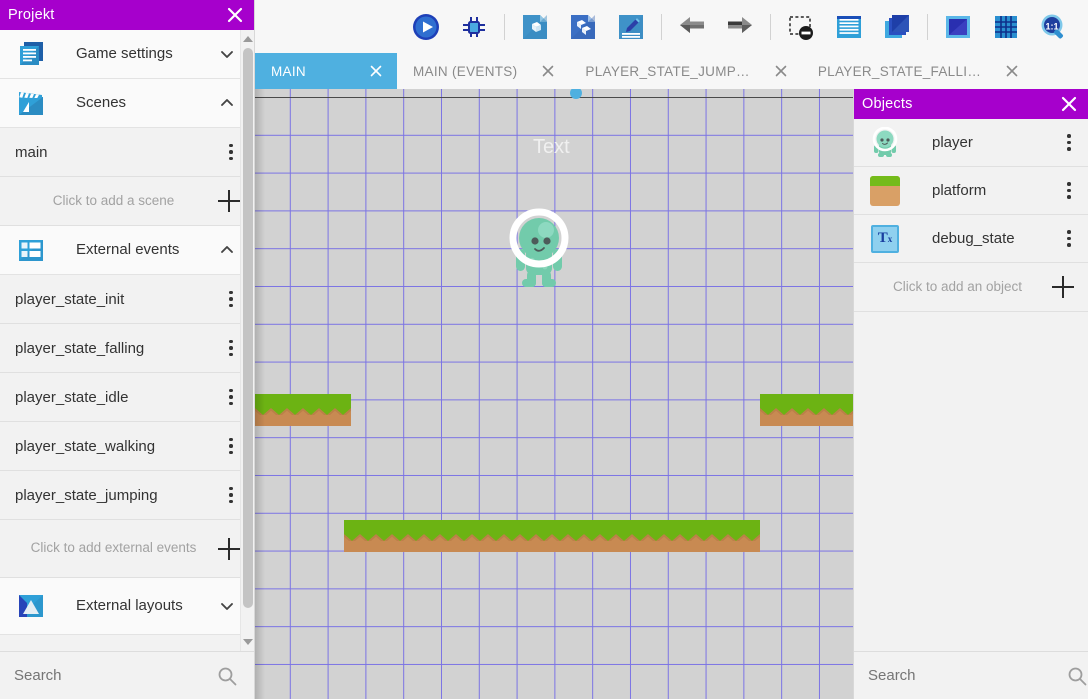 Image resolution: width=1088 pixels, height=699 pixels. I want to click on platform-tile-thumb, so click(885, 191).